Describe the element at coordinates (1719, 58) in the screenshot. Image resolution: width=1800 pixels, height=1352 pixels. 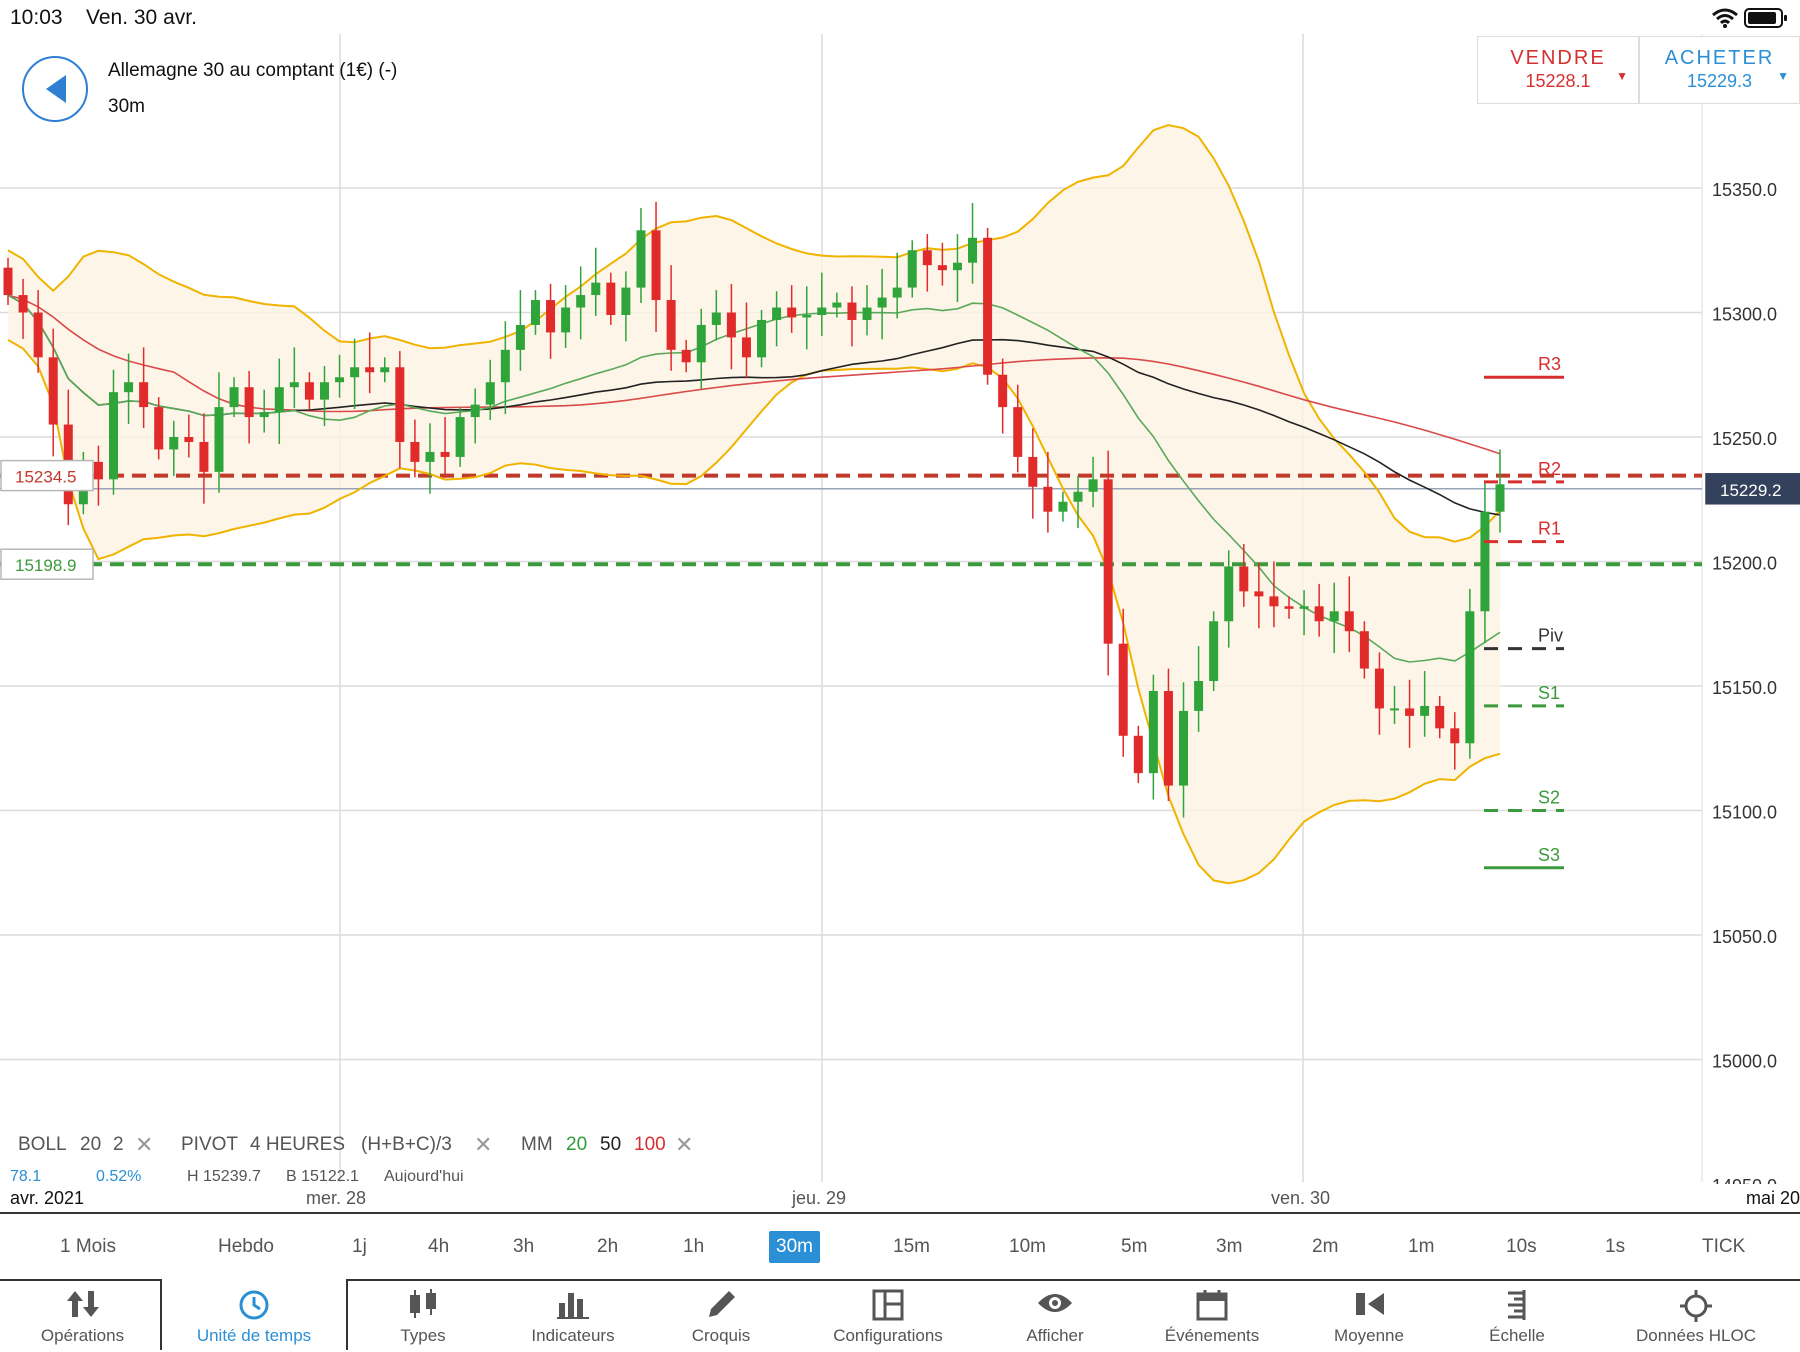
I see `buy-label: ACHETER` at that location.